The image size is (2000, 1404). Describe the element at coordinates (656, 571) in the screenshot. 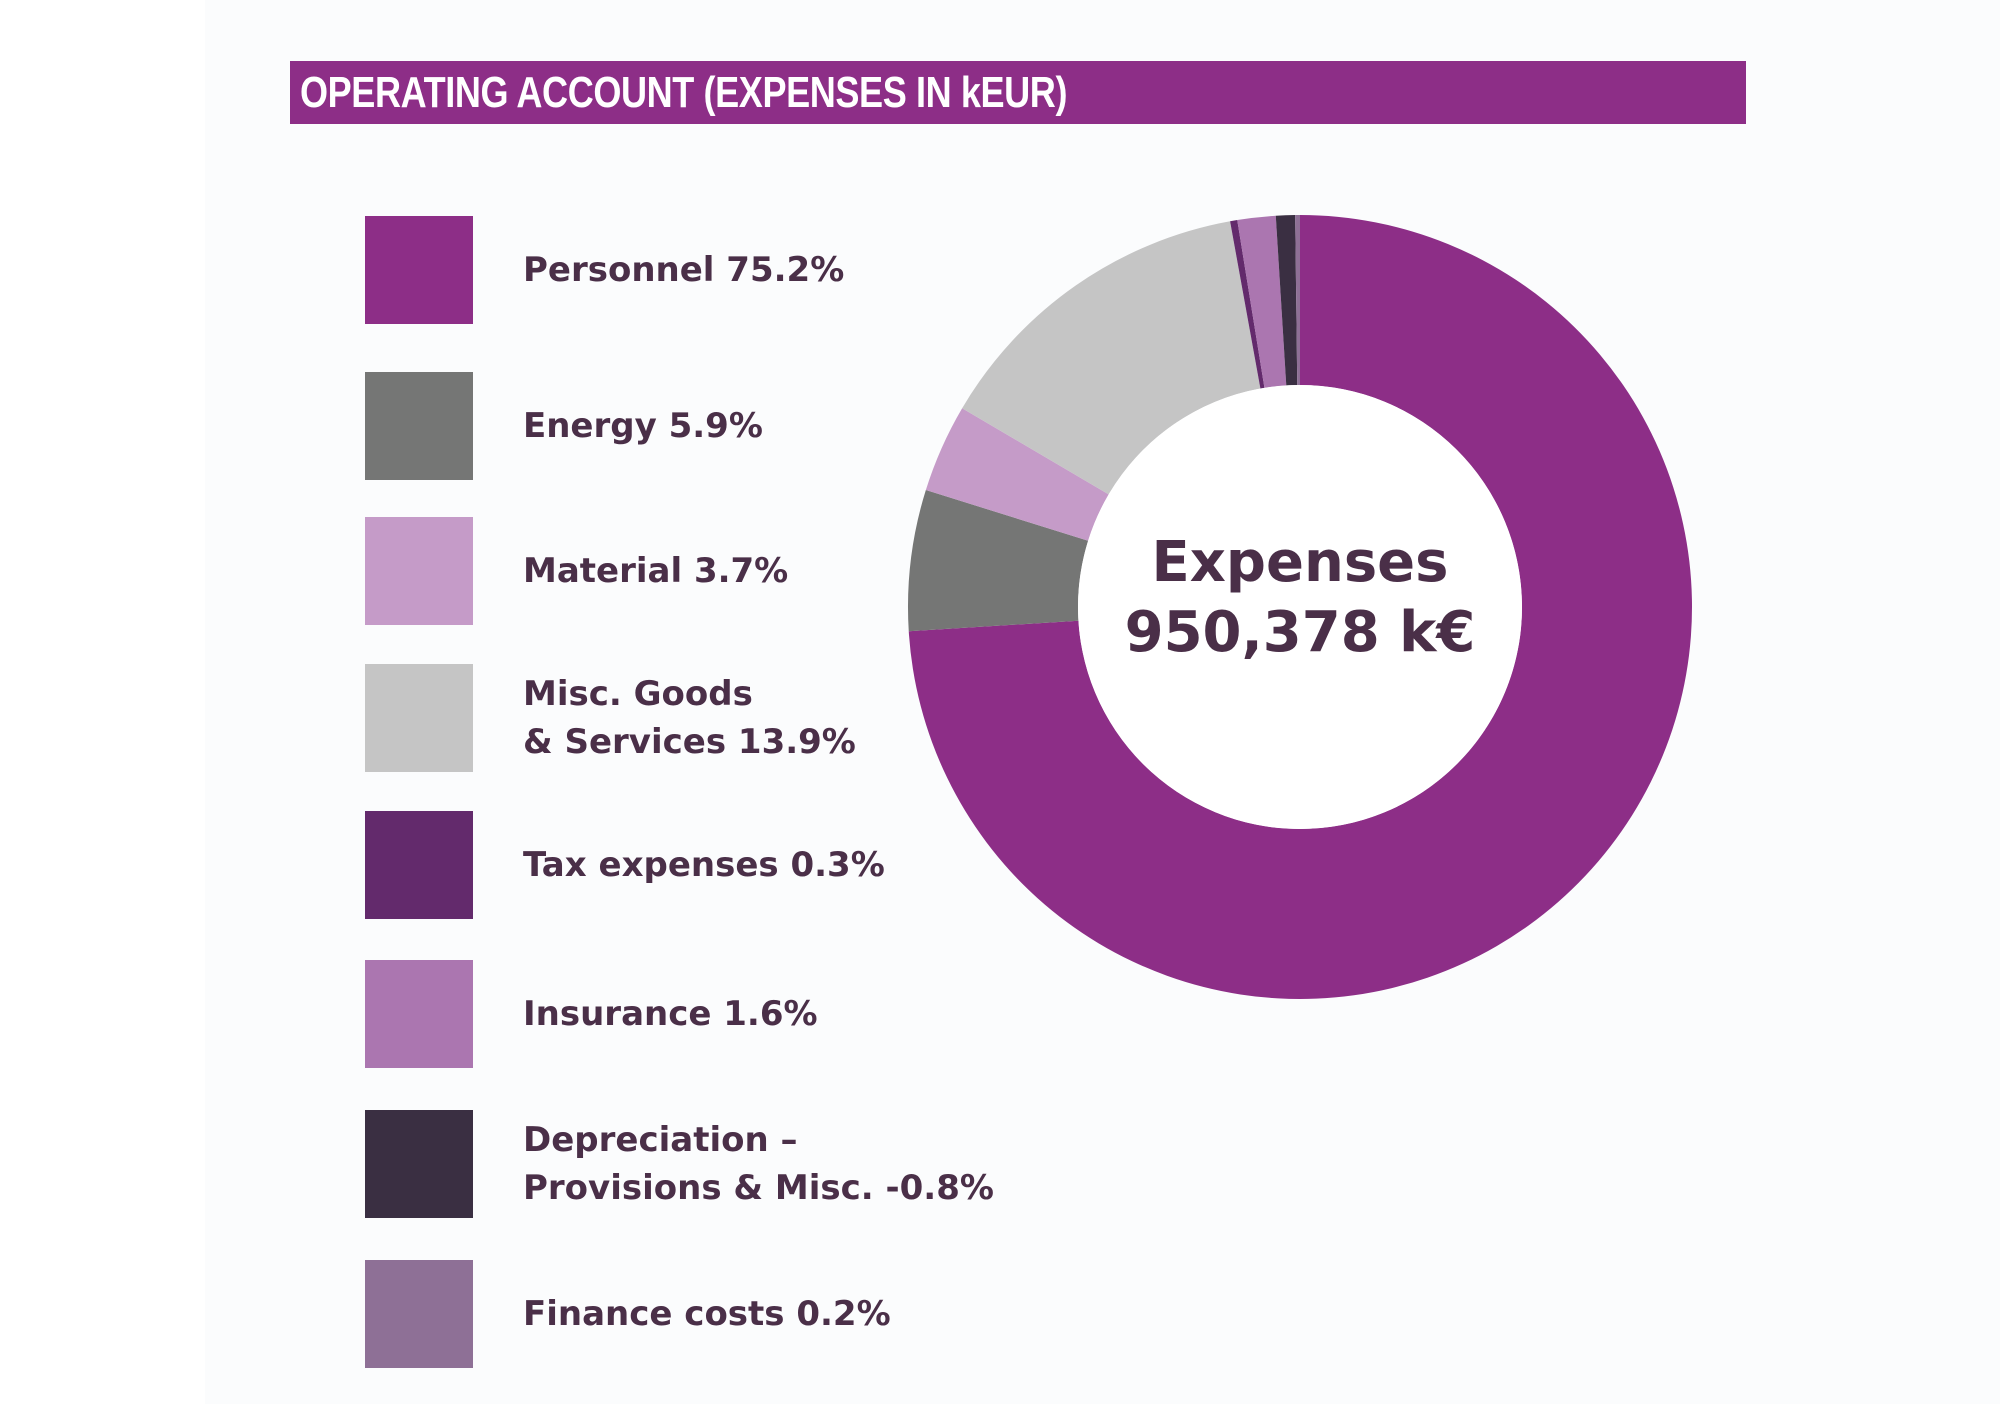

I see `legend-label-material: Material 3.7%` at that location.